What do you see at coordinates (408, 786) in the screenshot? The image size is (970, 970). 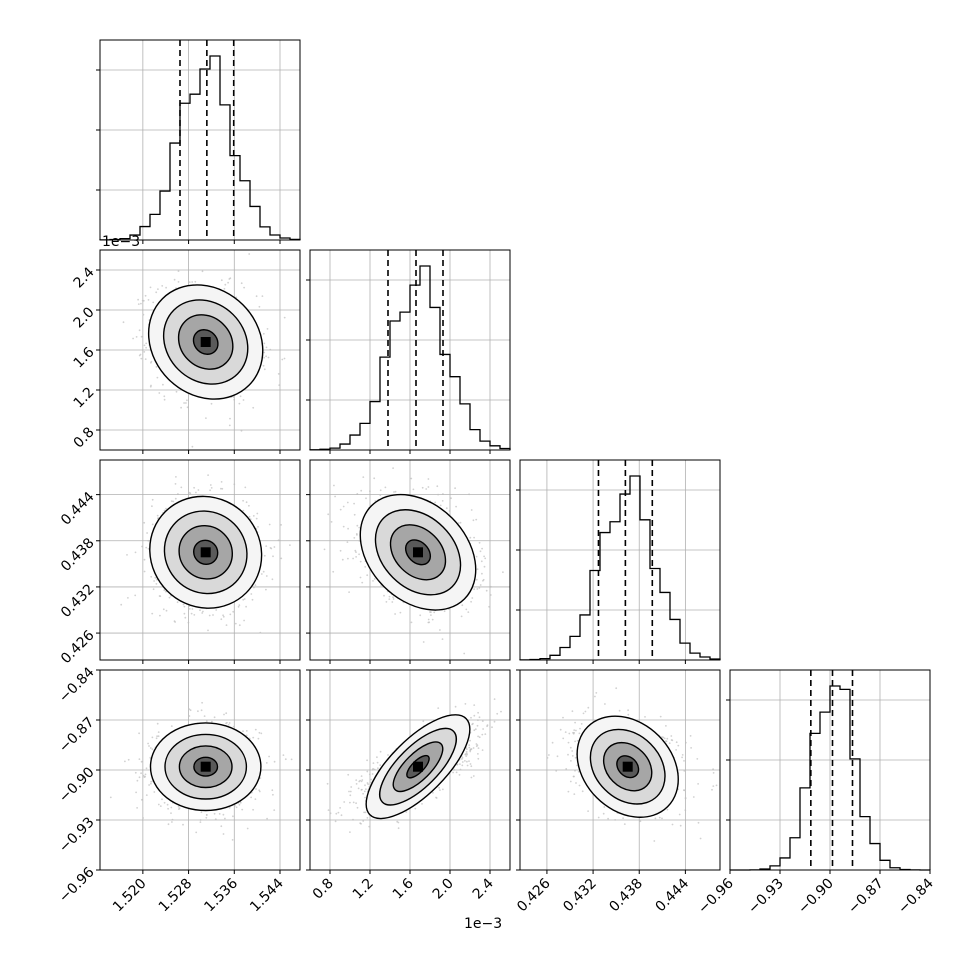 I see `panel-3-1: 0.8 1.2 1.6 2.0 2.4` at bounding box center [408, 786].